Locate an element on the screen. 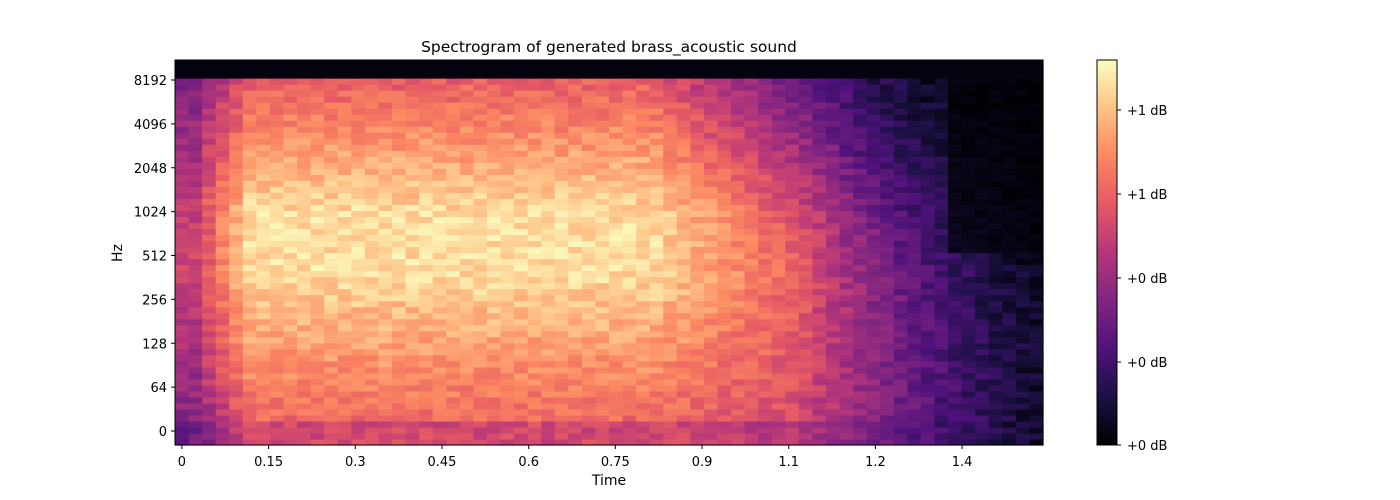 The height and width of the screenshot is (500, 1400). colorbar-ticks: +1 dB+1 dB+0 dB+0 dB+0 dB is located at coordinates (1142, 279).